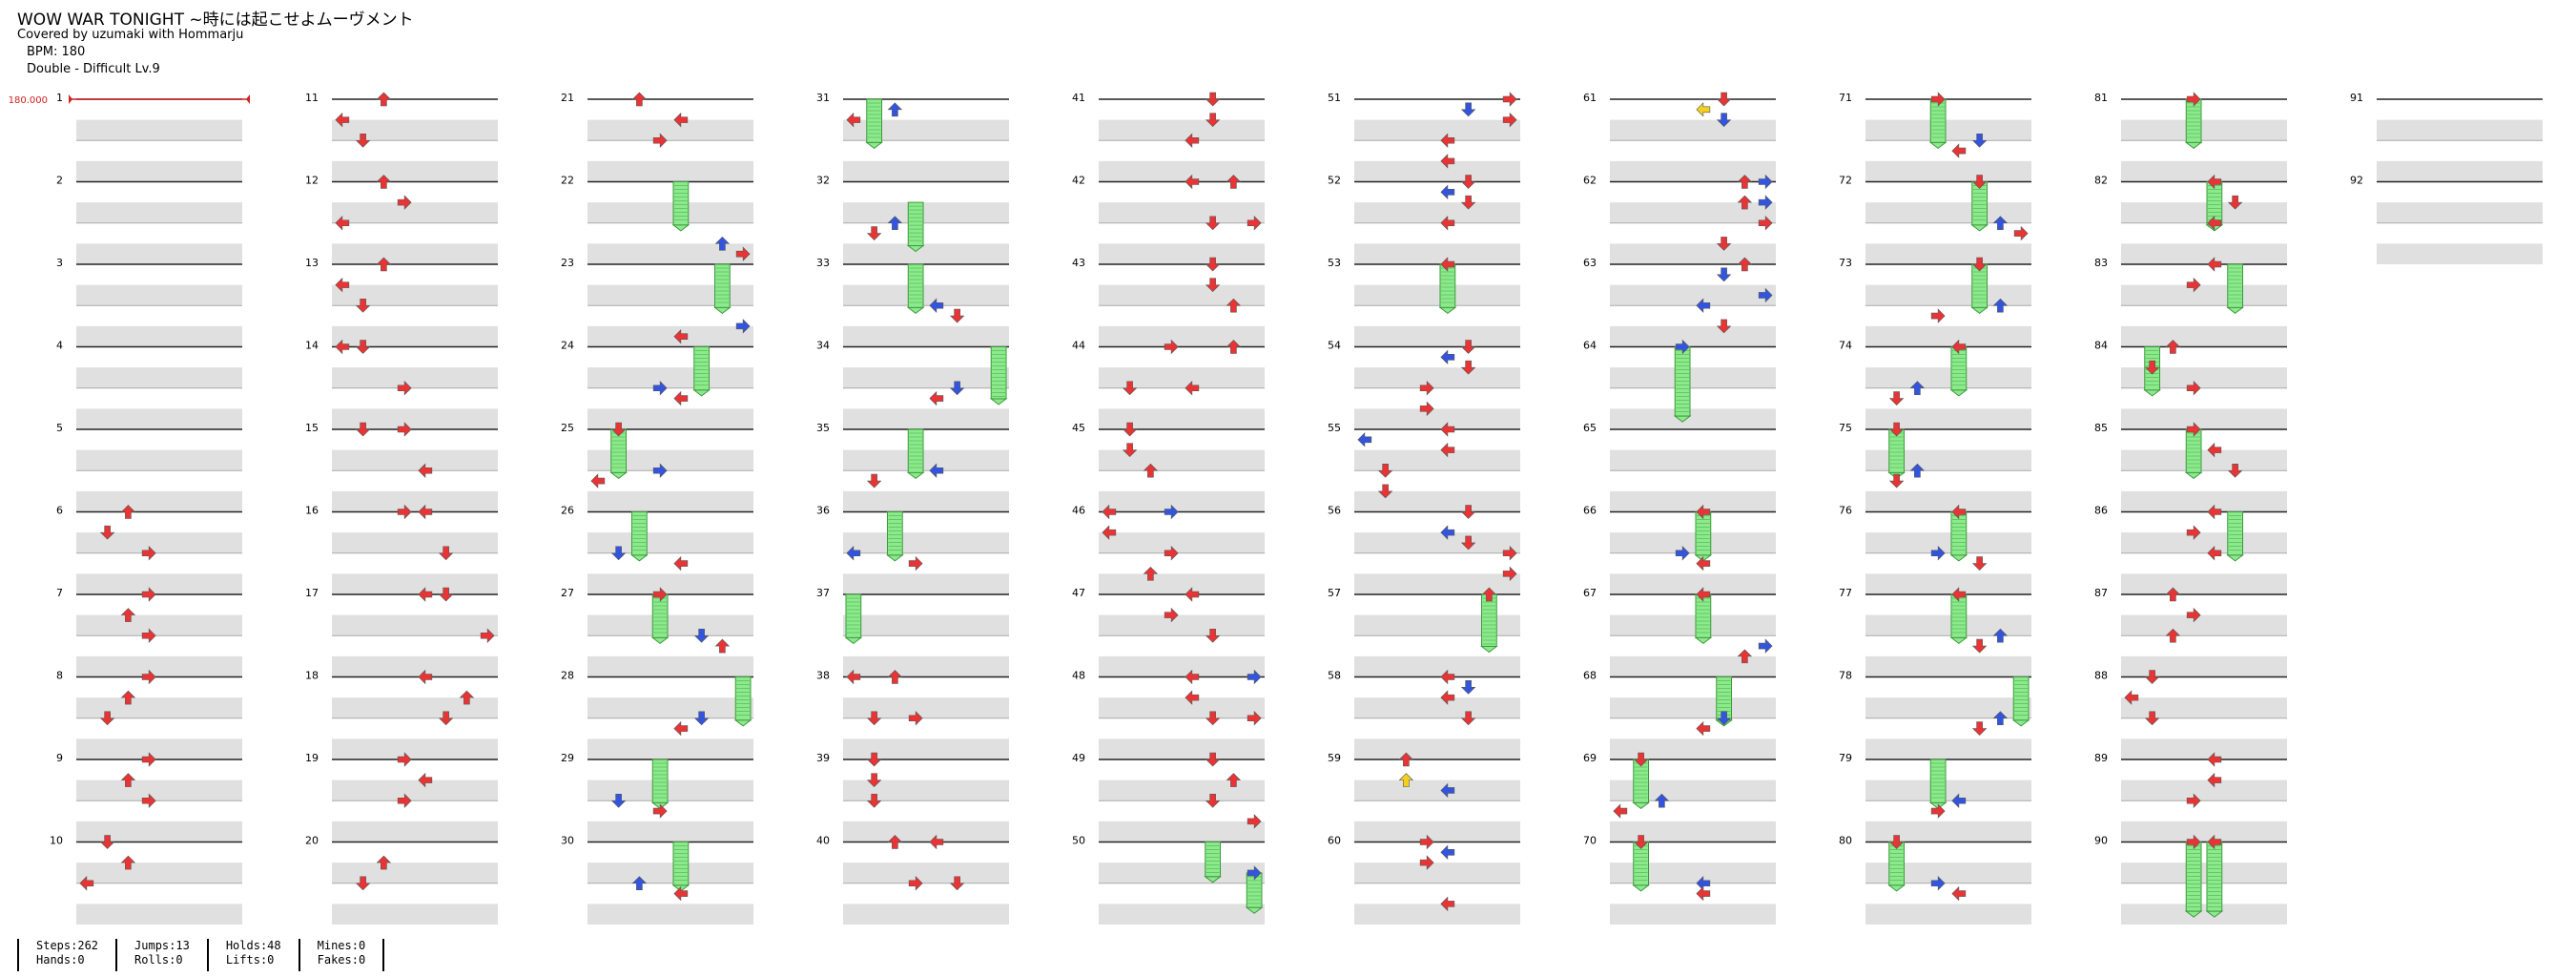 The image size is (2576, 977). Describe the element at coordinates (1334, 263) in the screenshot. I see `measure-number: 53` at that location.